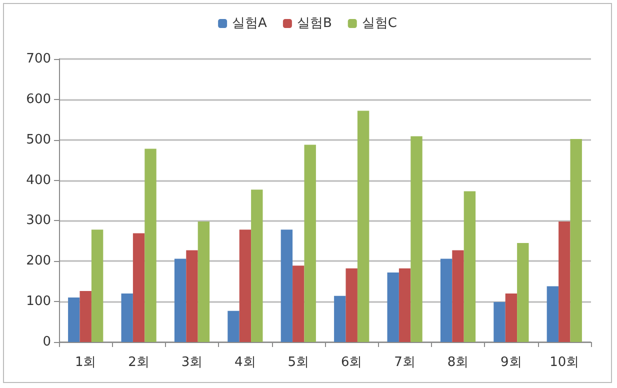 Image resolution: width=617 pixels, height=388 pixels. What do you see at coordinates (405, 362) in the screenshot?
I see `x-tick-label: 7회` at bounding box center [405, 362].